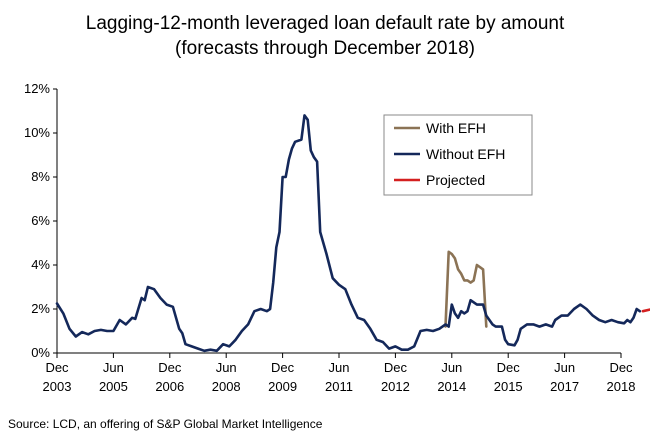  Describe the element at coordinates (325, 48) in the screenshot. I see `chart-subtitle: (forecasts through December 2018)` at that location.